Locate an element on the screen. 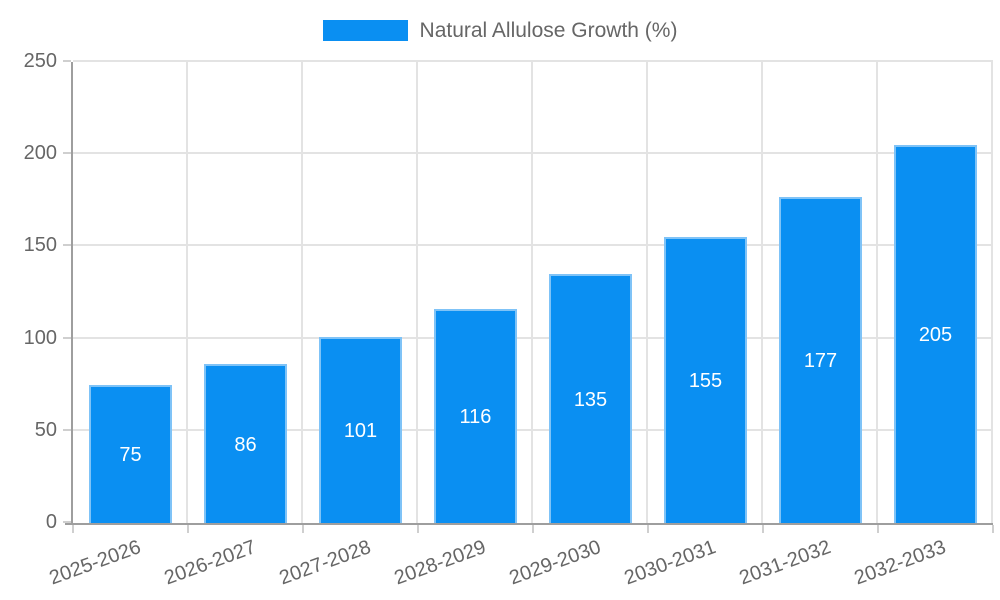 This screenshot has height=600, width=1000. legend-swatch is located at coordinates (365, 30).